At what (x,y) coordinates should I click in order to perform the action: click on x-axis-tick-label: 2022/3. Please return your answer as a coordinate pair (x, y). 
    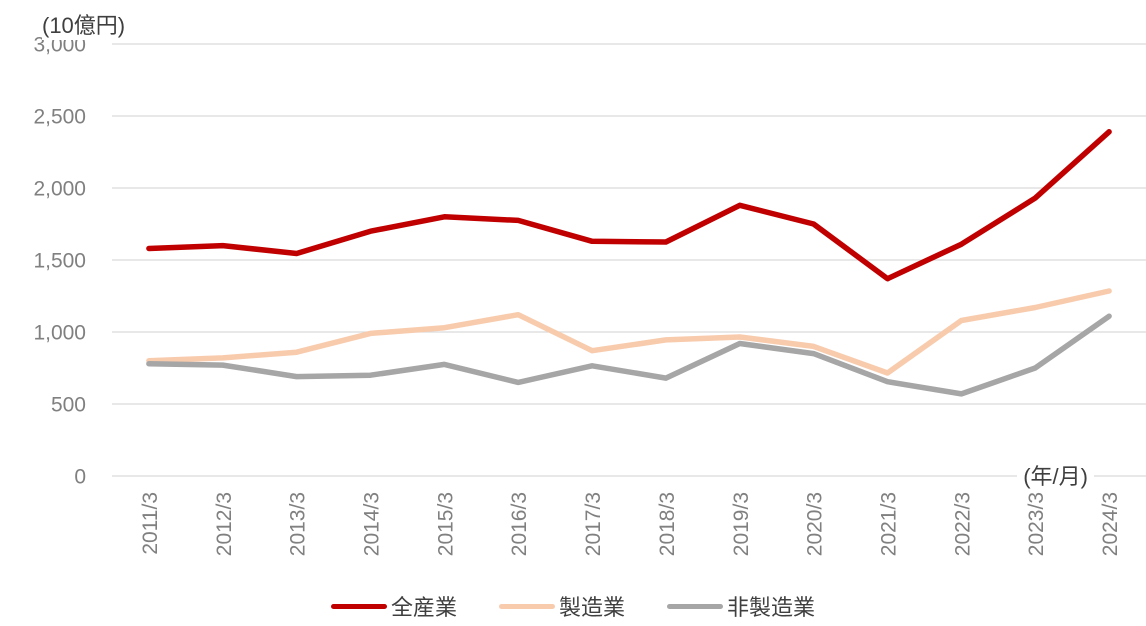
    Looking at the image, I should click on (962, 524).